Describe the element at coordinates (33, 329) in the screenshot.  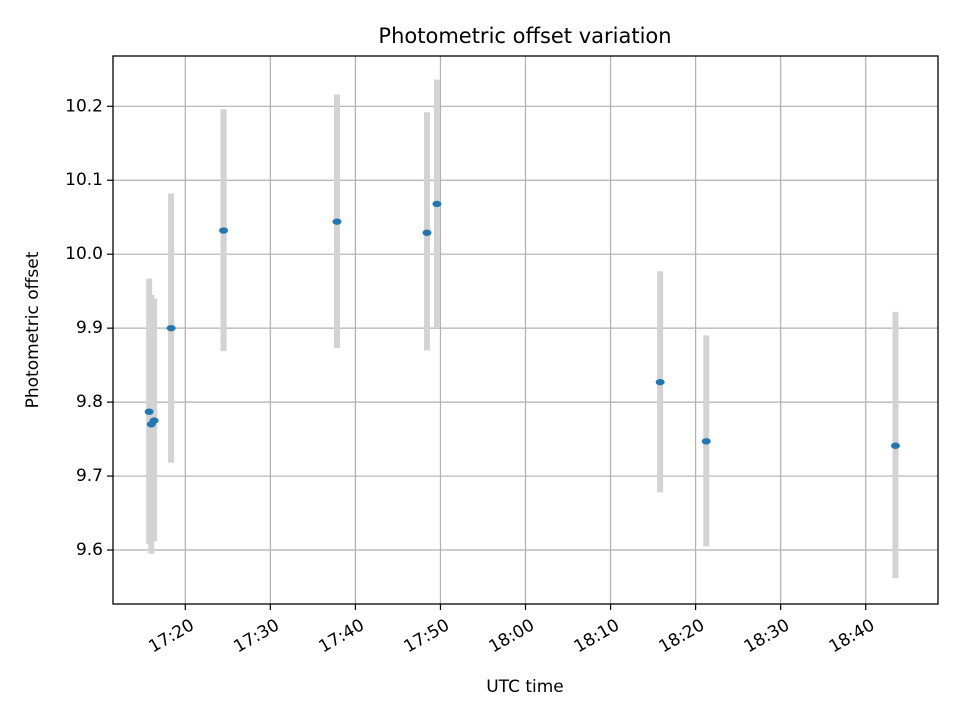
I see `y-axis-title: Photometric offset` at that location.